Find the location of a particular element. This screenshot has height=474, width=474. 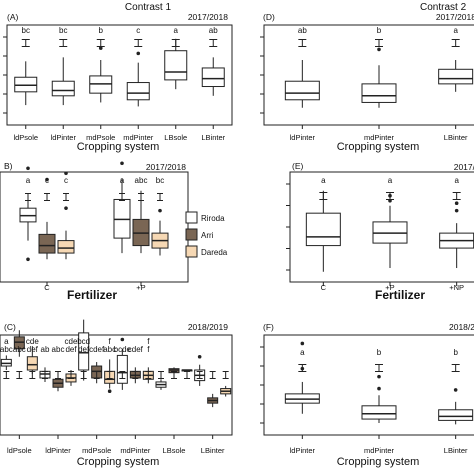

panel-d-box-LBinter-letter: a is located at coordinates (455, 30).